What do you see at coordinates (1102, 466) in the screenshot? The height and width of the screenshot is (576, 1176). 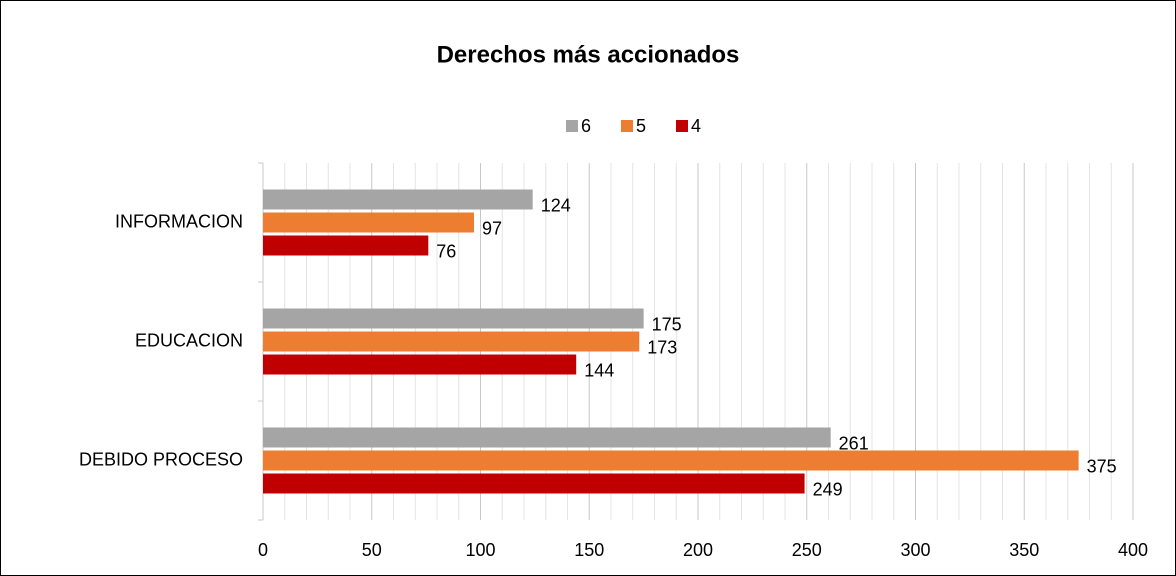 I see `data-label: 375` at bounding box center [1102, 466].